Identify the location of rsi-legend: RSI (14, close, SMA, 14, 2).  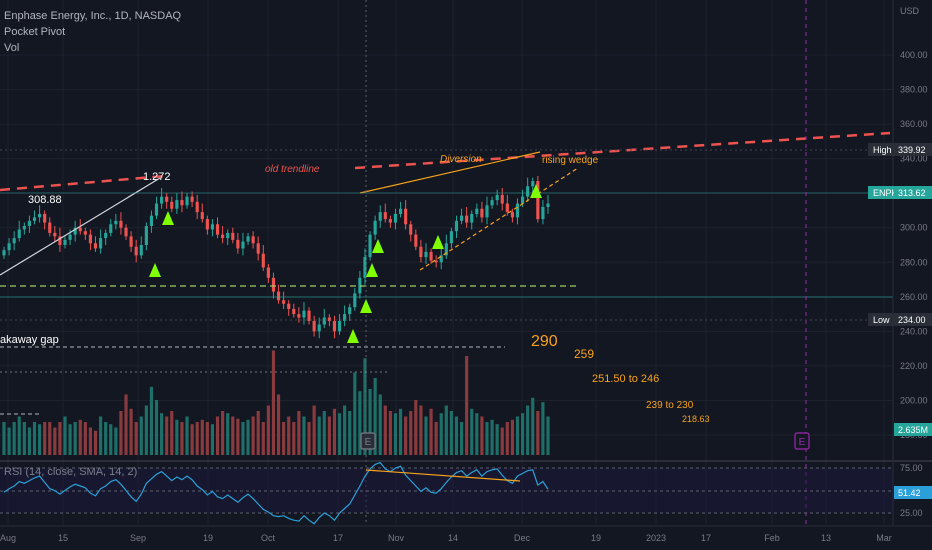
(71, 472).